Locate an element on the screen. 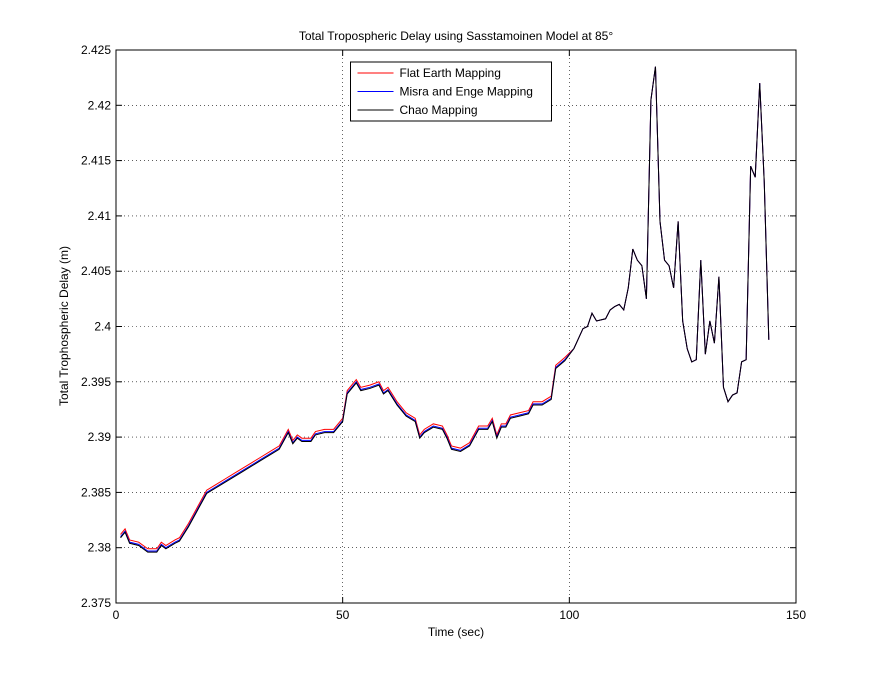  y-tick-label: 2.395 is located at coordinates (96, 382).